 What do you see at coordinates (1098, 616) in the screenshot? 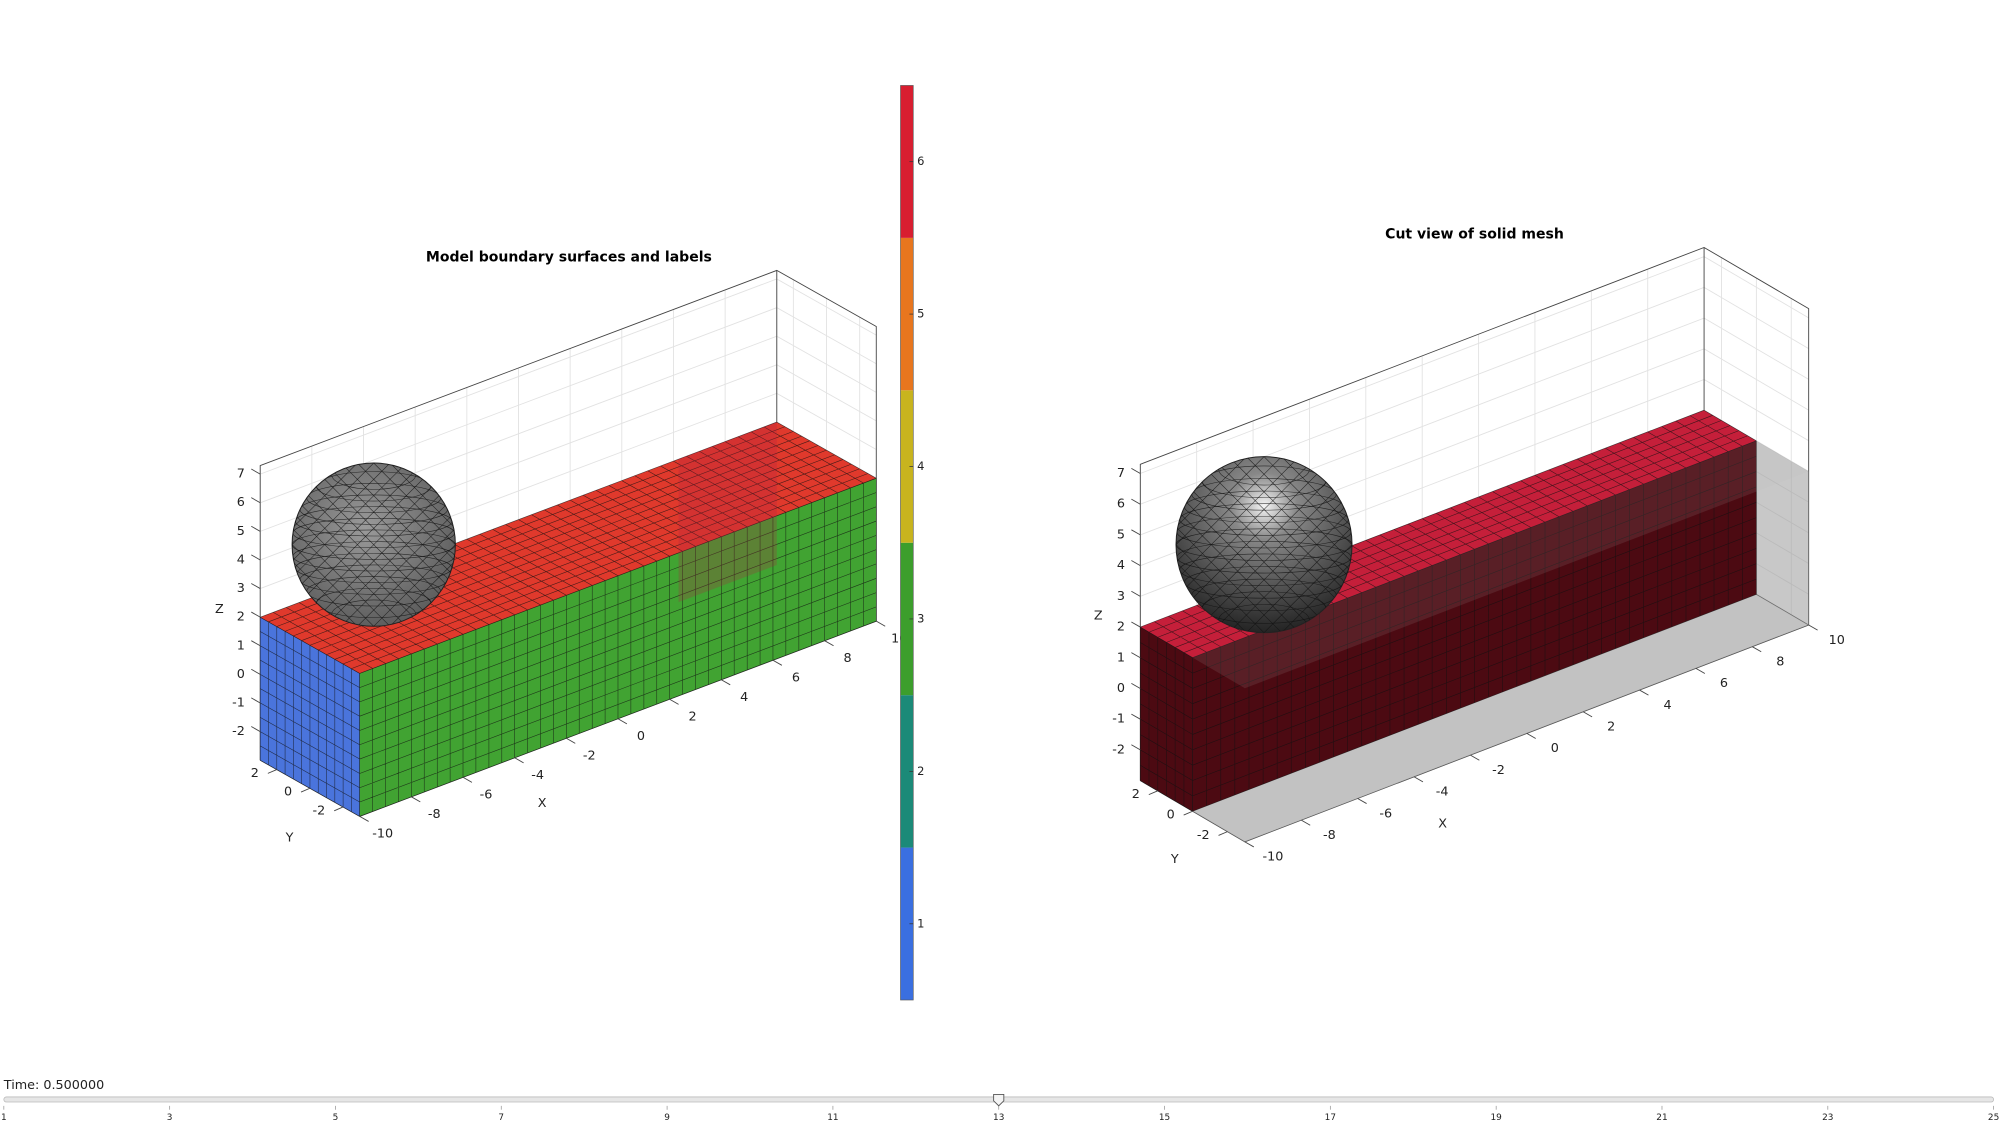
I see `z-axis-label: Z` at bounding box center [1098, 616].